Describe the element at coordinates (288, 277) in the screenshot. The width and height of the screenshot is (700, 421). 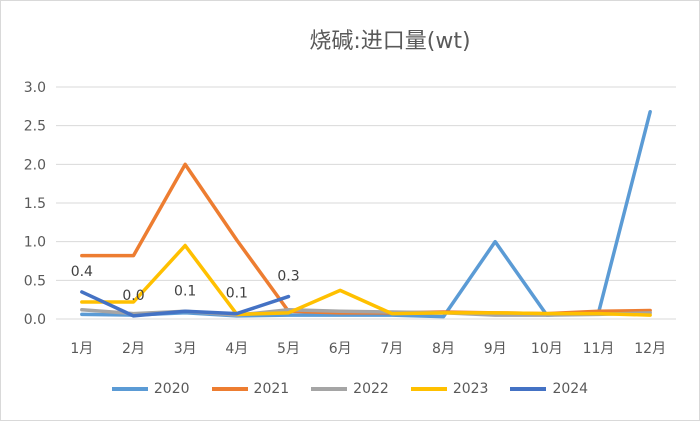
I see `data-label: 0.3` at that location.